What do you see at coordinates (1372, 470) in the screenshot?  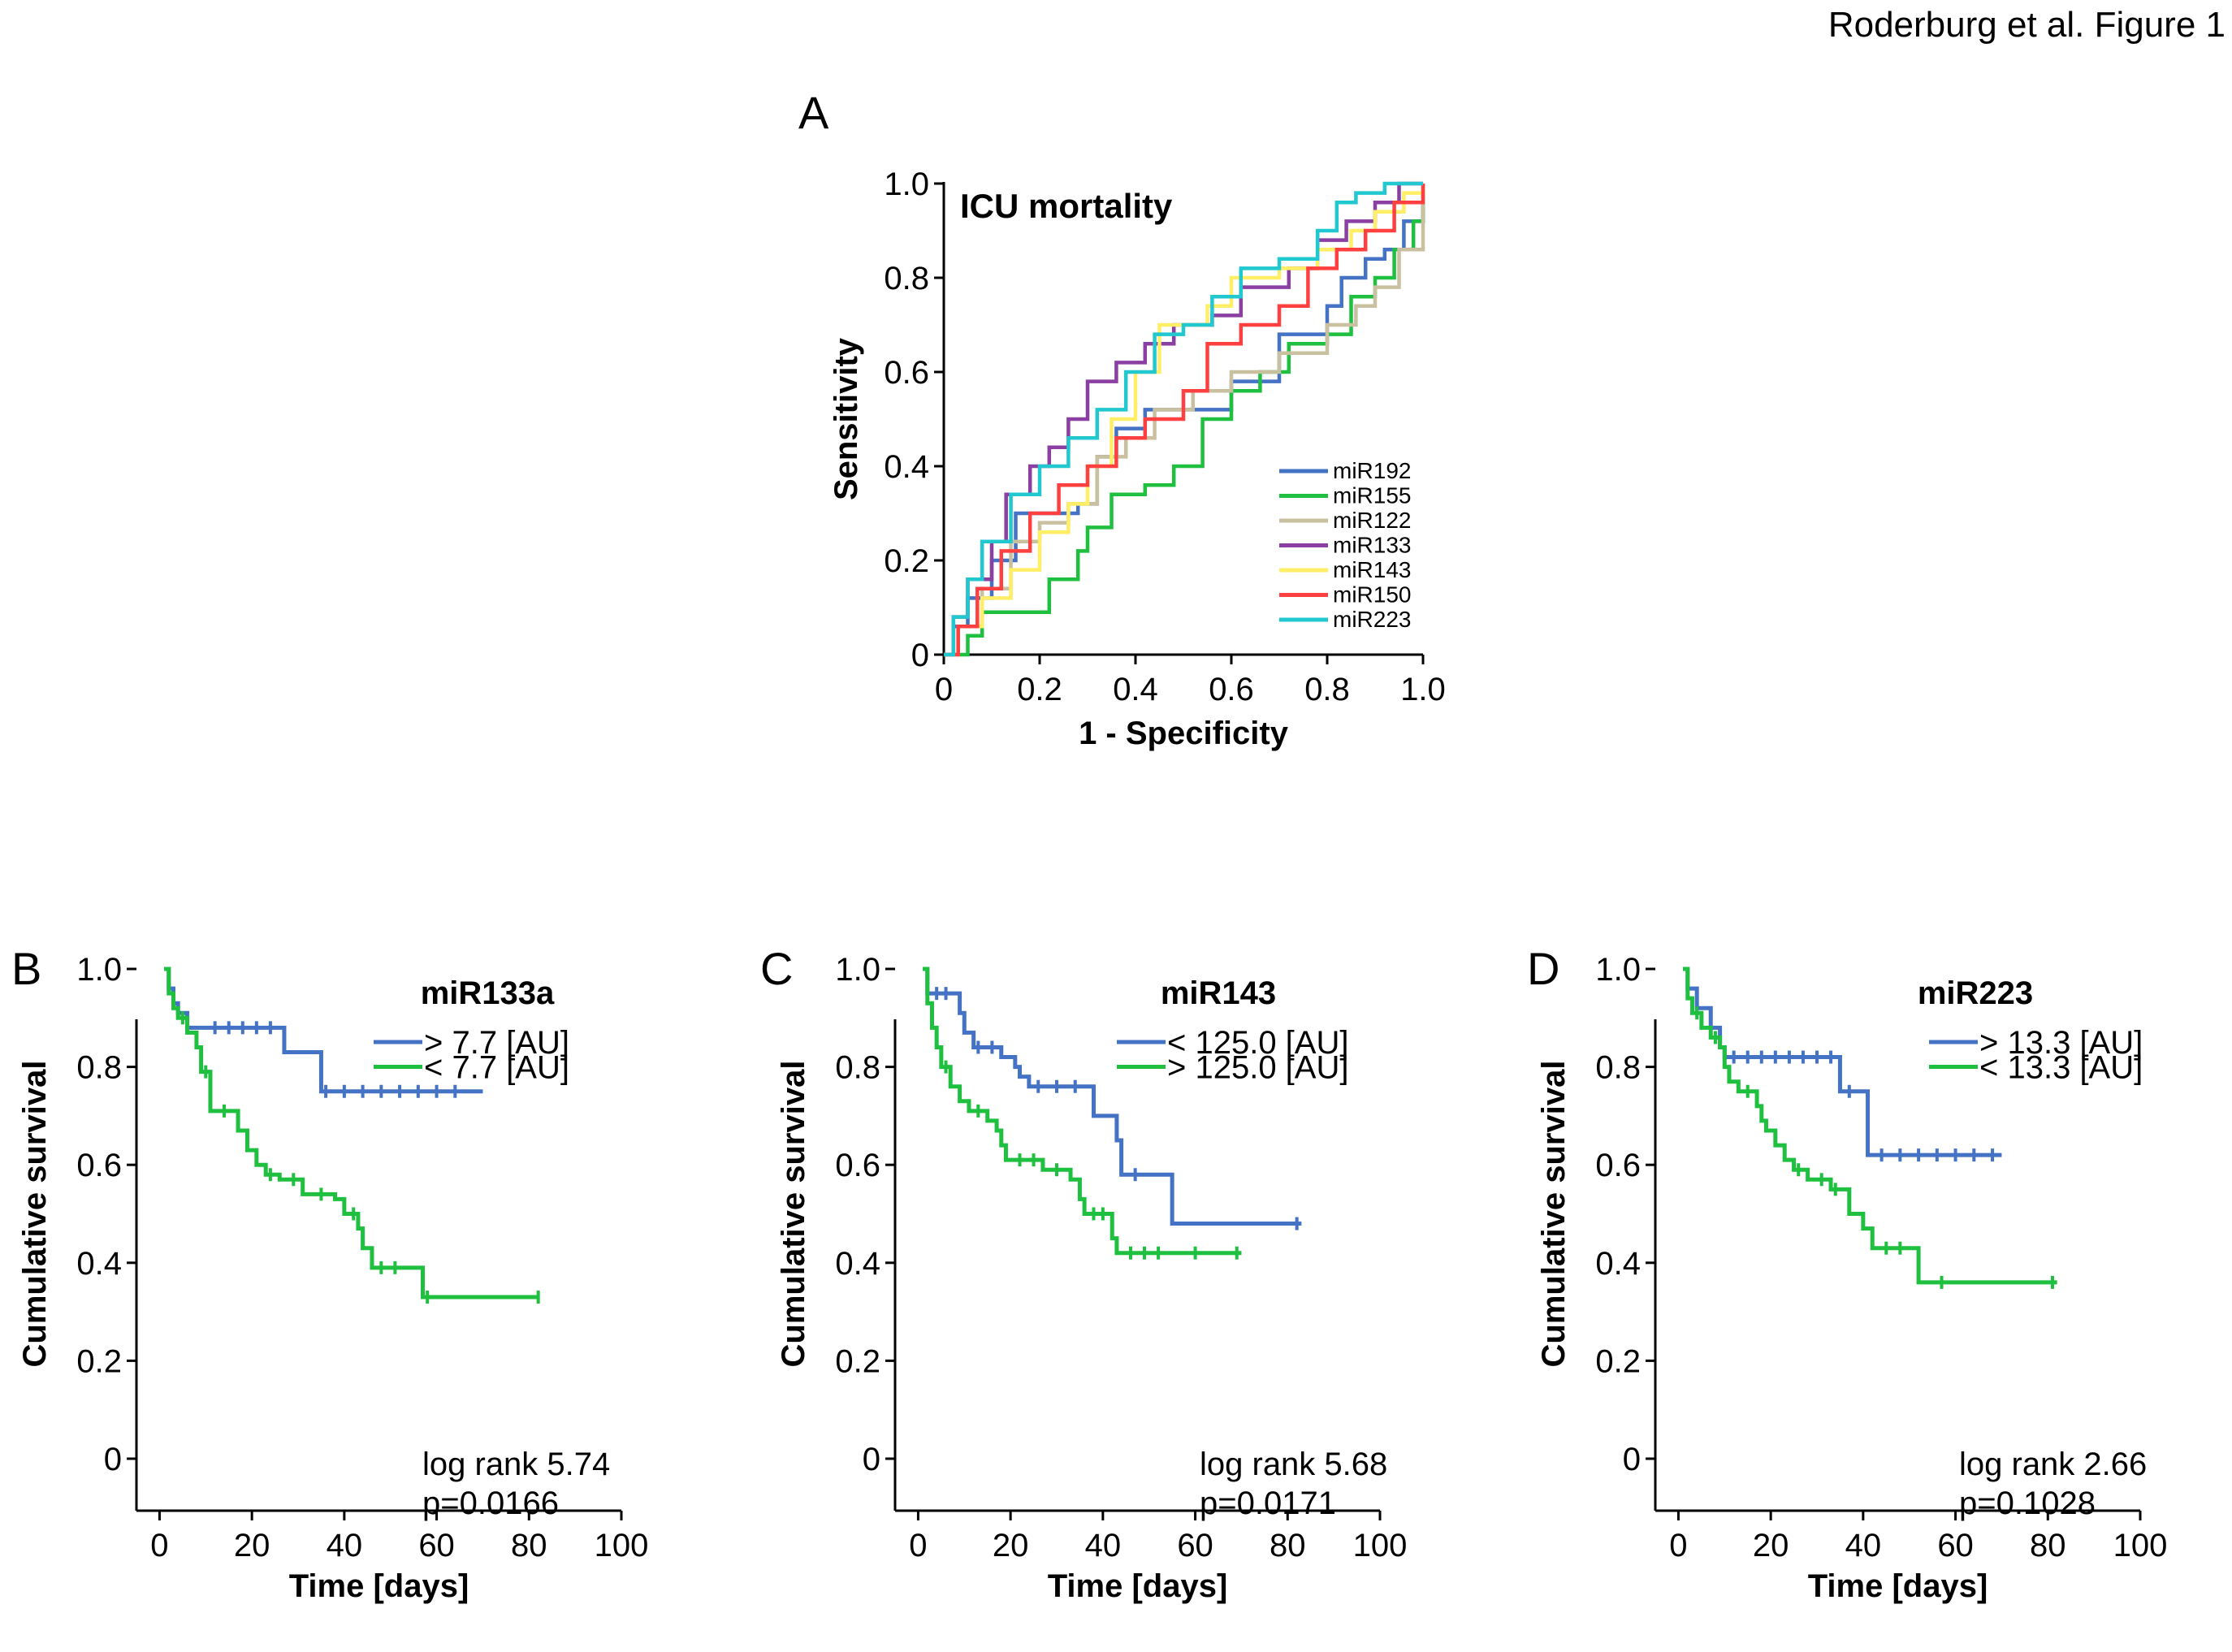 I see `legend-label: miR192` at bounding box center [1372, 470].